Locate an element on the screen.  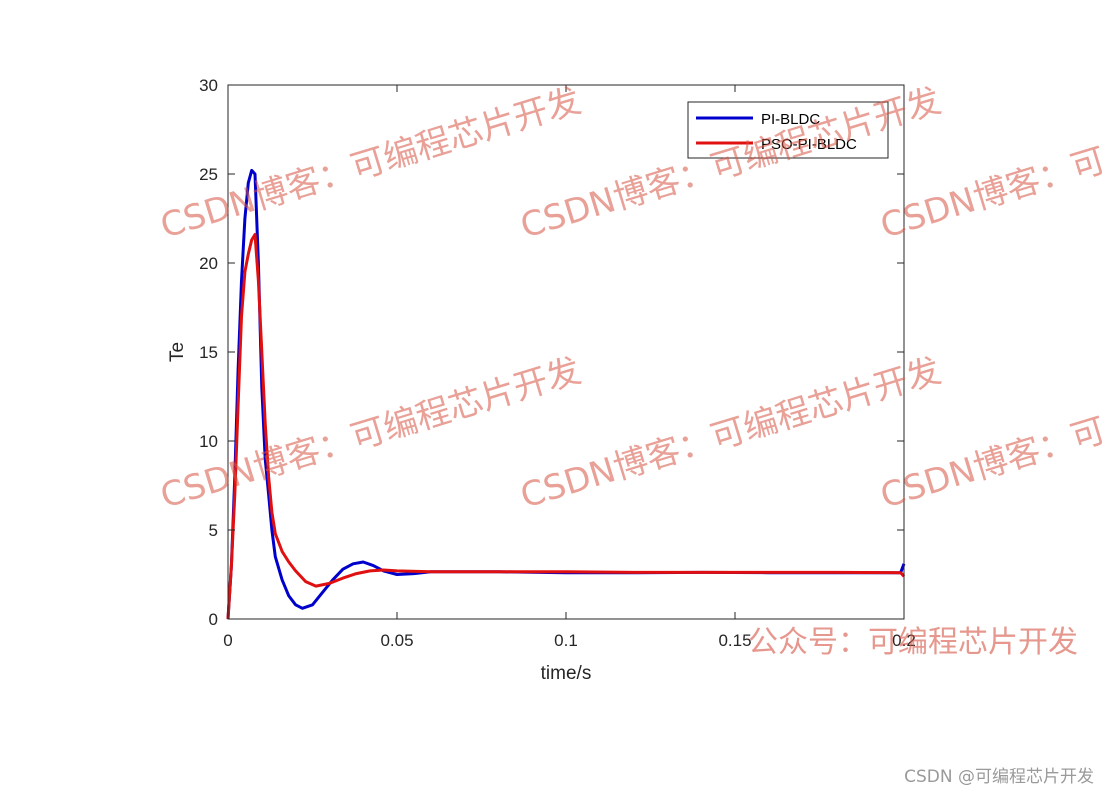
y-axis-label: Te is located at coordinates (177, 352).